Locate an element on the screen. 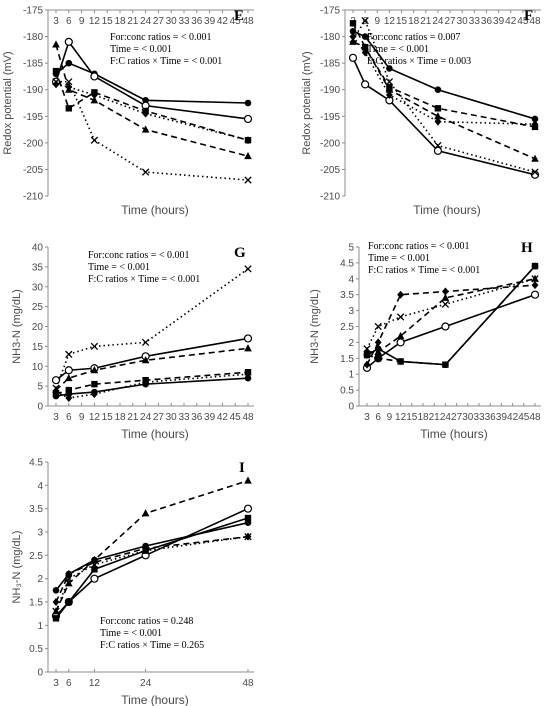 The image size is (550, 706). y-tick-label: 3.5 is located at coordinates (36, 509).